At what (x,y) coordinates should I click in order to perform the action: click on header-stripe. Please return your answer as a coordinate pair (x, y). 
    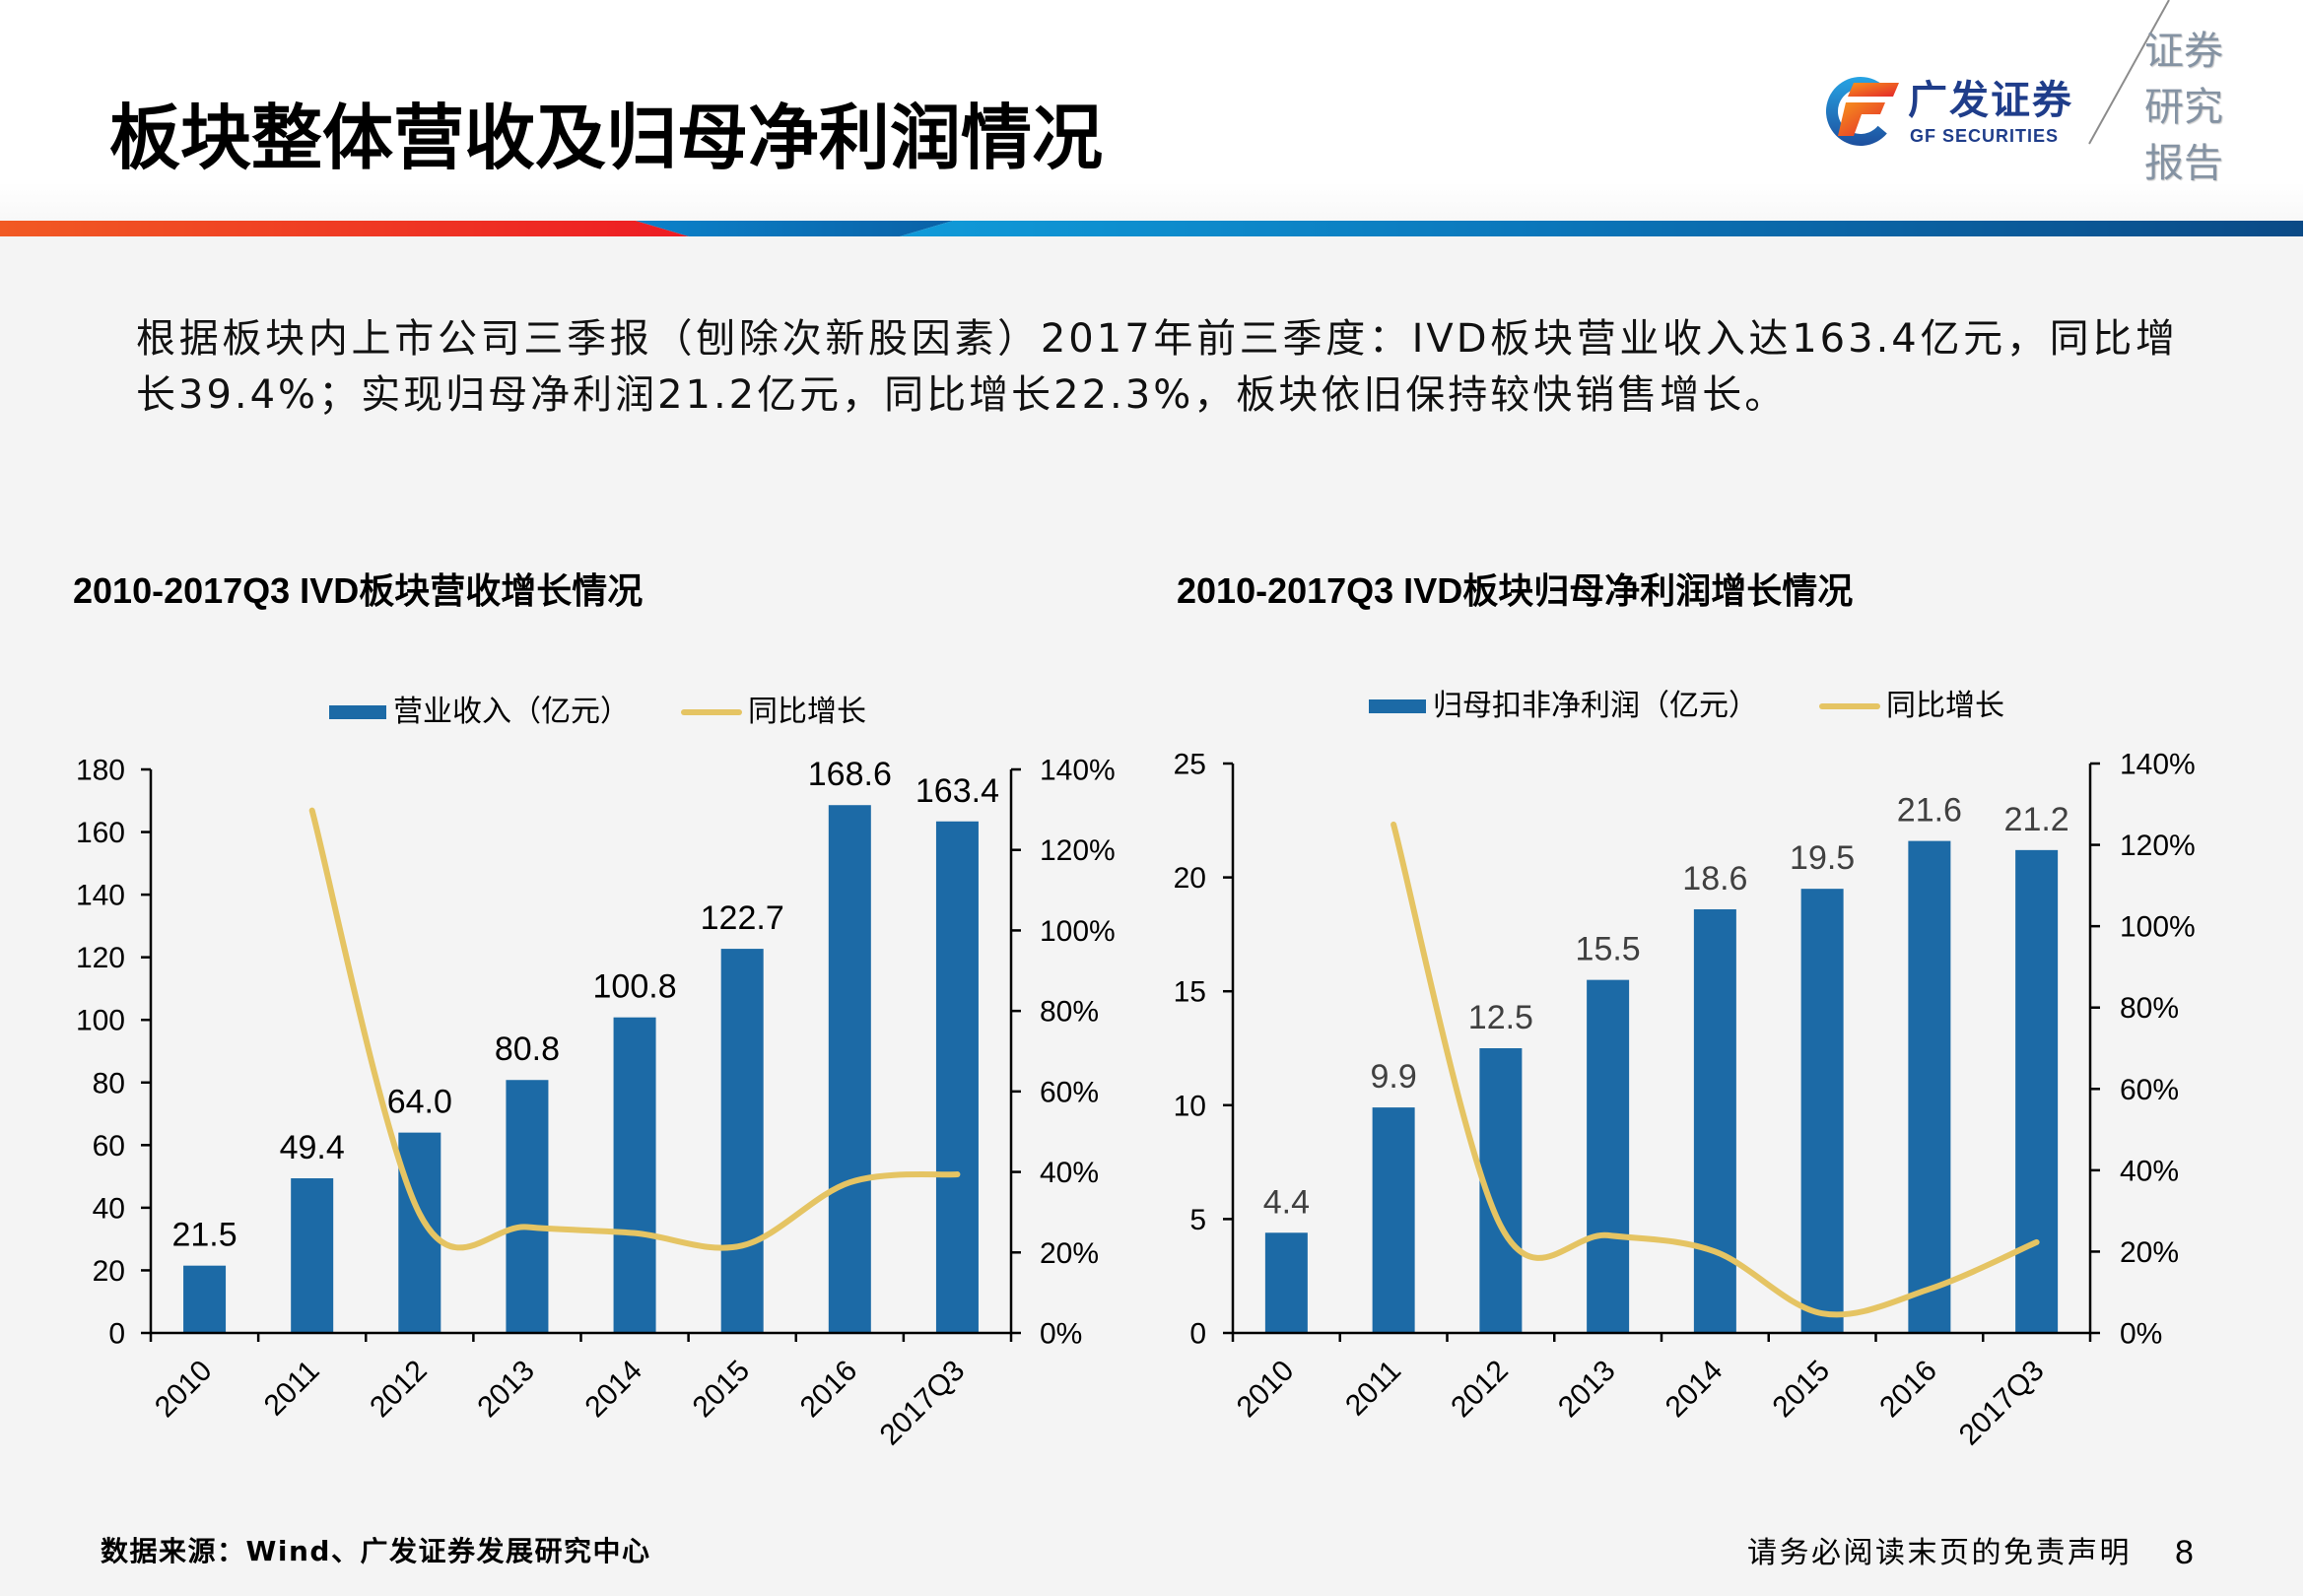
    Looking at the image, I should click on (1152, 229).